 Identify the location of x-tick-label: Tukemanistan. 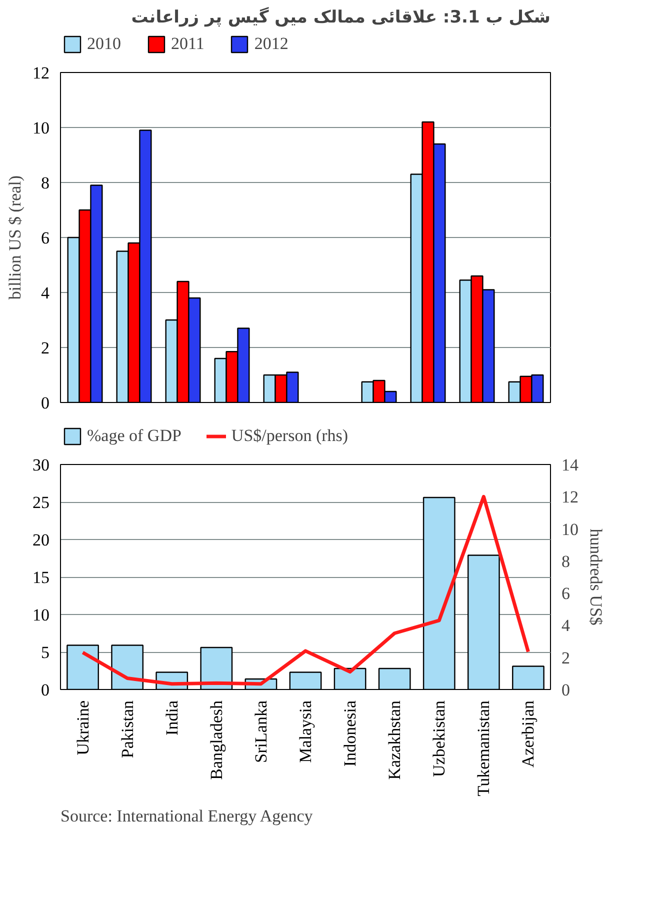
(484, 748).